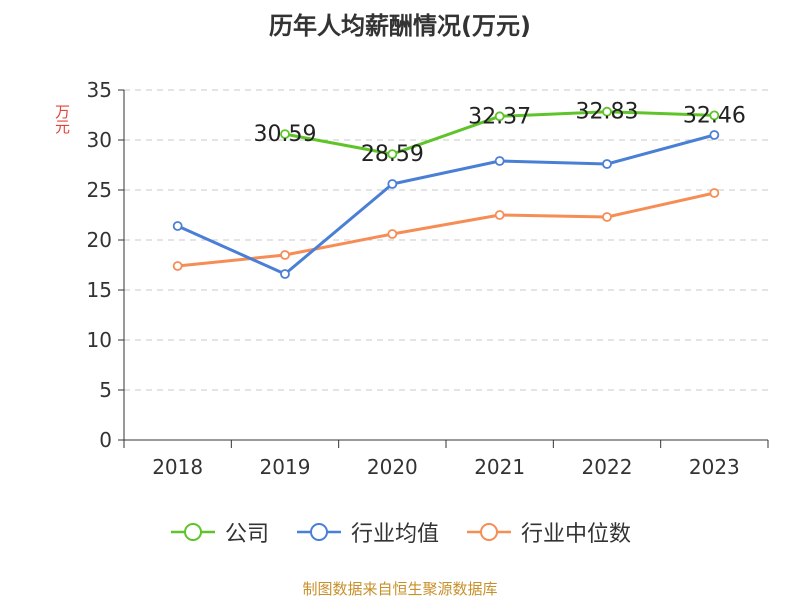  I want to click on legend-swatch-industry-median-icon, so click(489, 532).